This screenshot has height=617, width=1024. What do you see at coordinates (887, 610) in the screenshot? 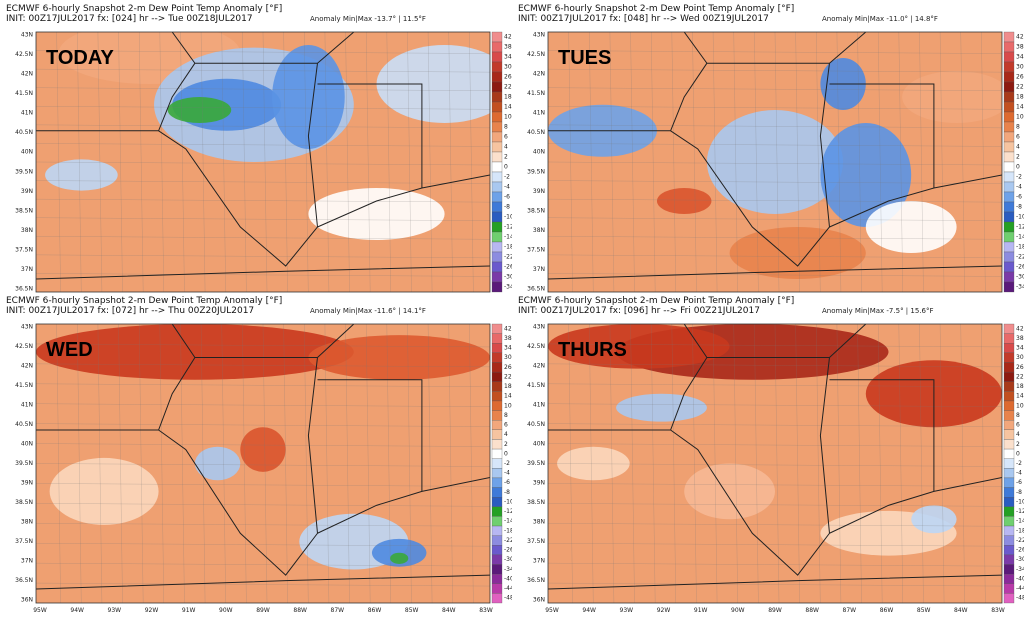
I see `lon-label: 86W` at bounding box center [887, 610].